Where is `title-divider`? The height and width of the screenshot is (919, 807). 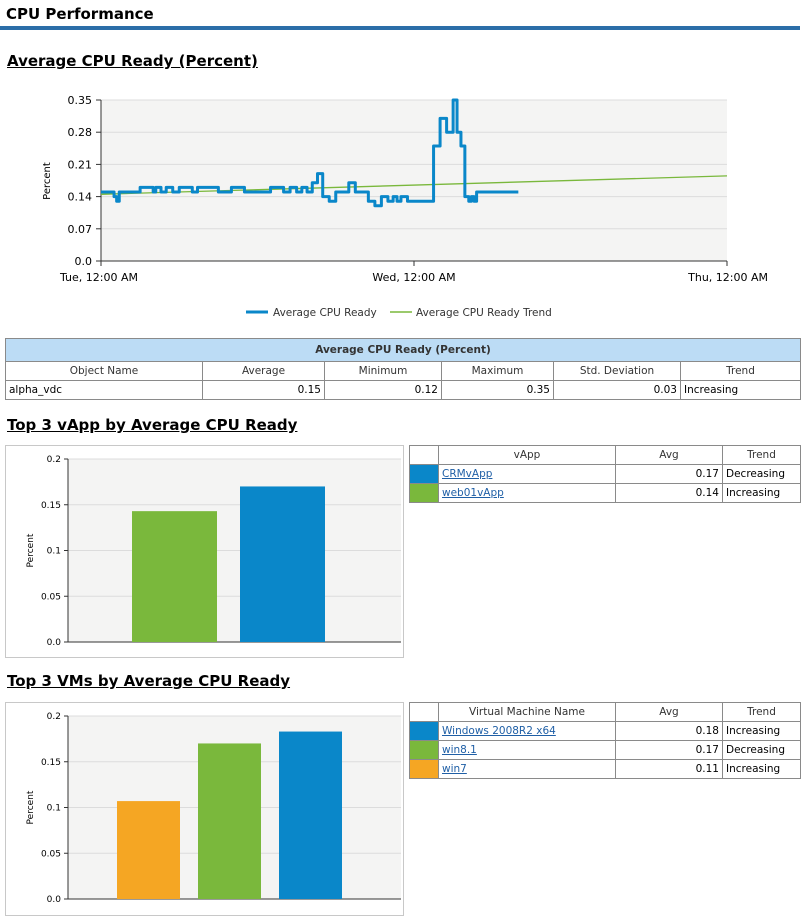
title-divider is located at coordinates (400, 28).